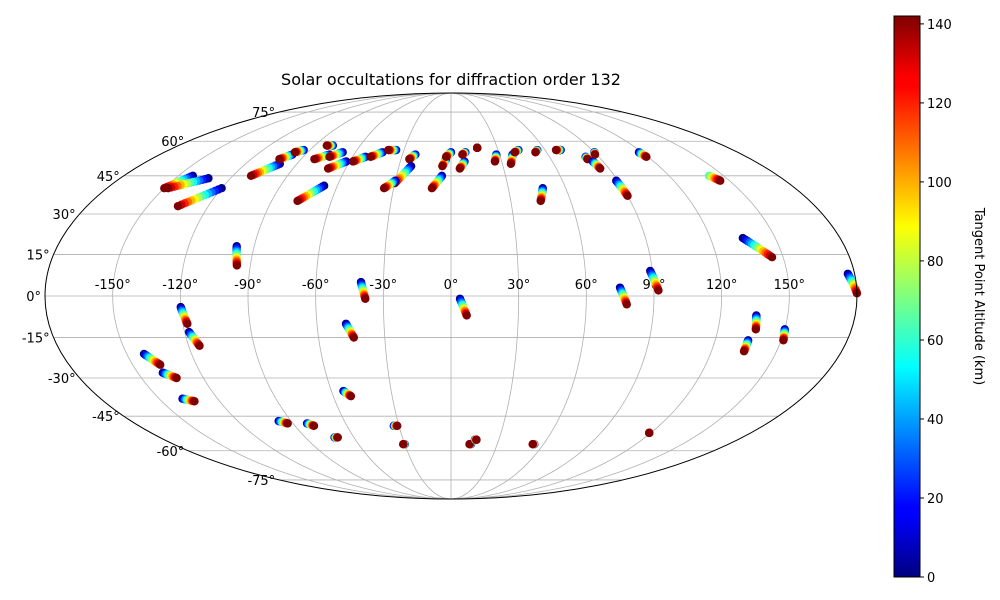 The width and height of the screenshot is (1000, 600). Describe the element at coordinates (518, 285) in the screenshot. I see `x-tick-label: 30°` at that location.